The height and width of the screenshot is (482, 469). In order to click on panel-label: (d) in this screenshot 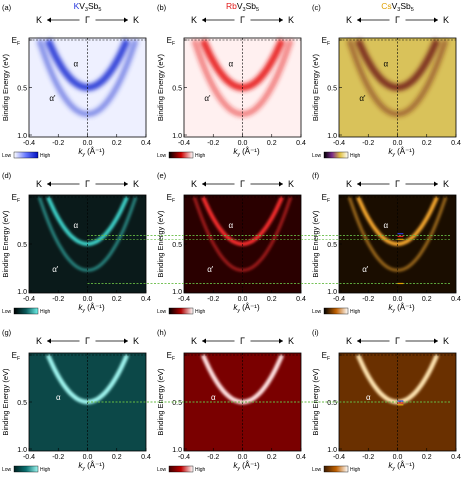, I will do `click(7, 175)`.